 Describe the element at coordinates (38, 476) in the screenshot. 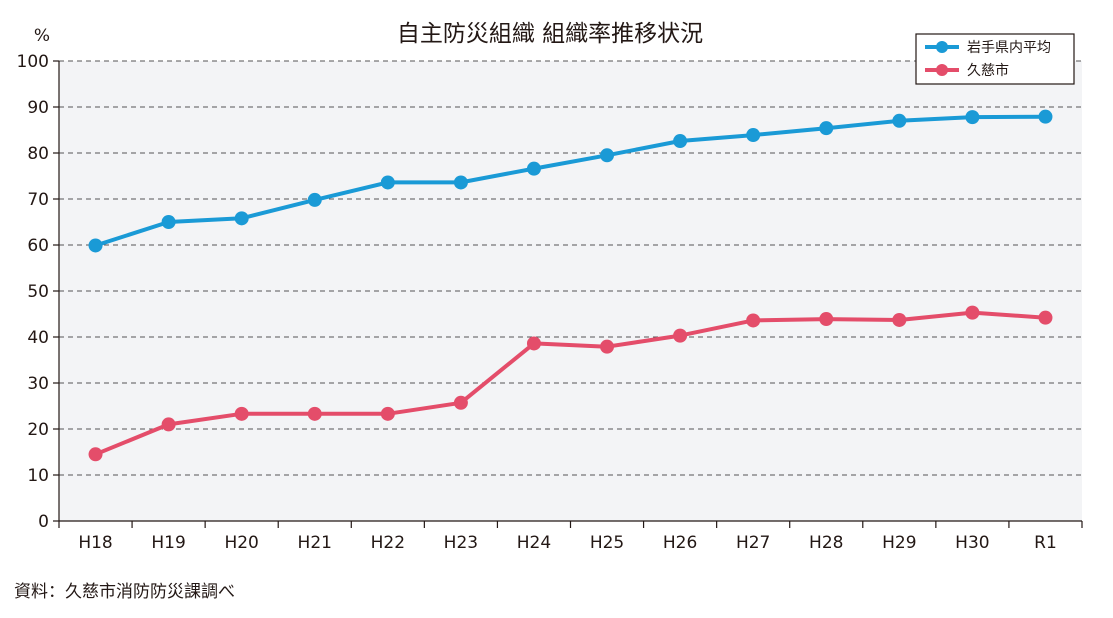

I see `y-tick-label: 10` at that location.